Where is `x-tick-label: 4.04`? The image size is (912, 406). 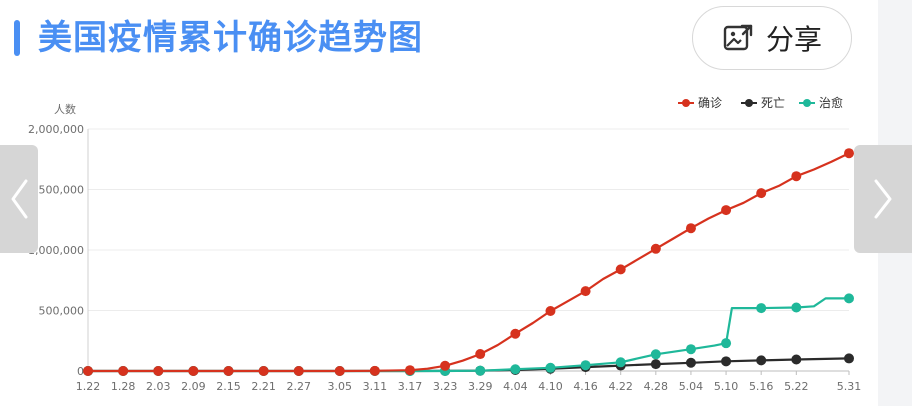 x-tick-label: 4.04 is located at coordinates (515, 386).